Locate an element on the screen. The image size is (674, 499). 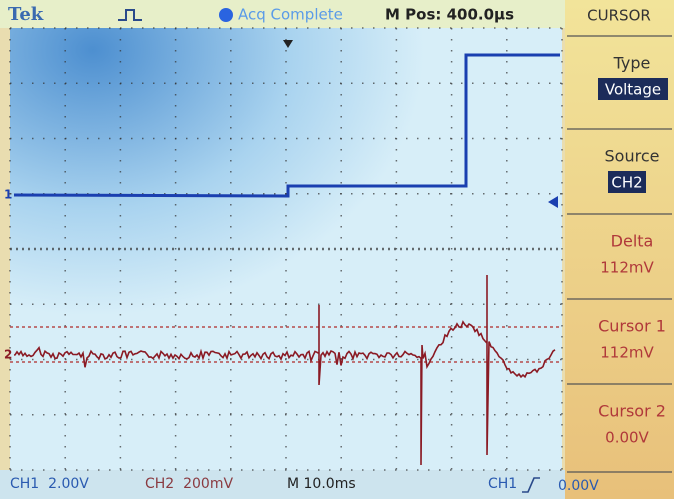
menu-value: CH2 is located at coordinates (626, 183).